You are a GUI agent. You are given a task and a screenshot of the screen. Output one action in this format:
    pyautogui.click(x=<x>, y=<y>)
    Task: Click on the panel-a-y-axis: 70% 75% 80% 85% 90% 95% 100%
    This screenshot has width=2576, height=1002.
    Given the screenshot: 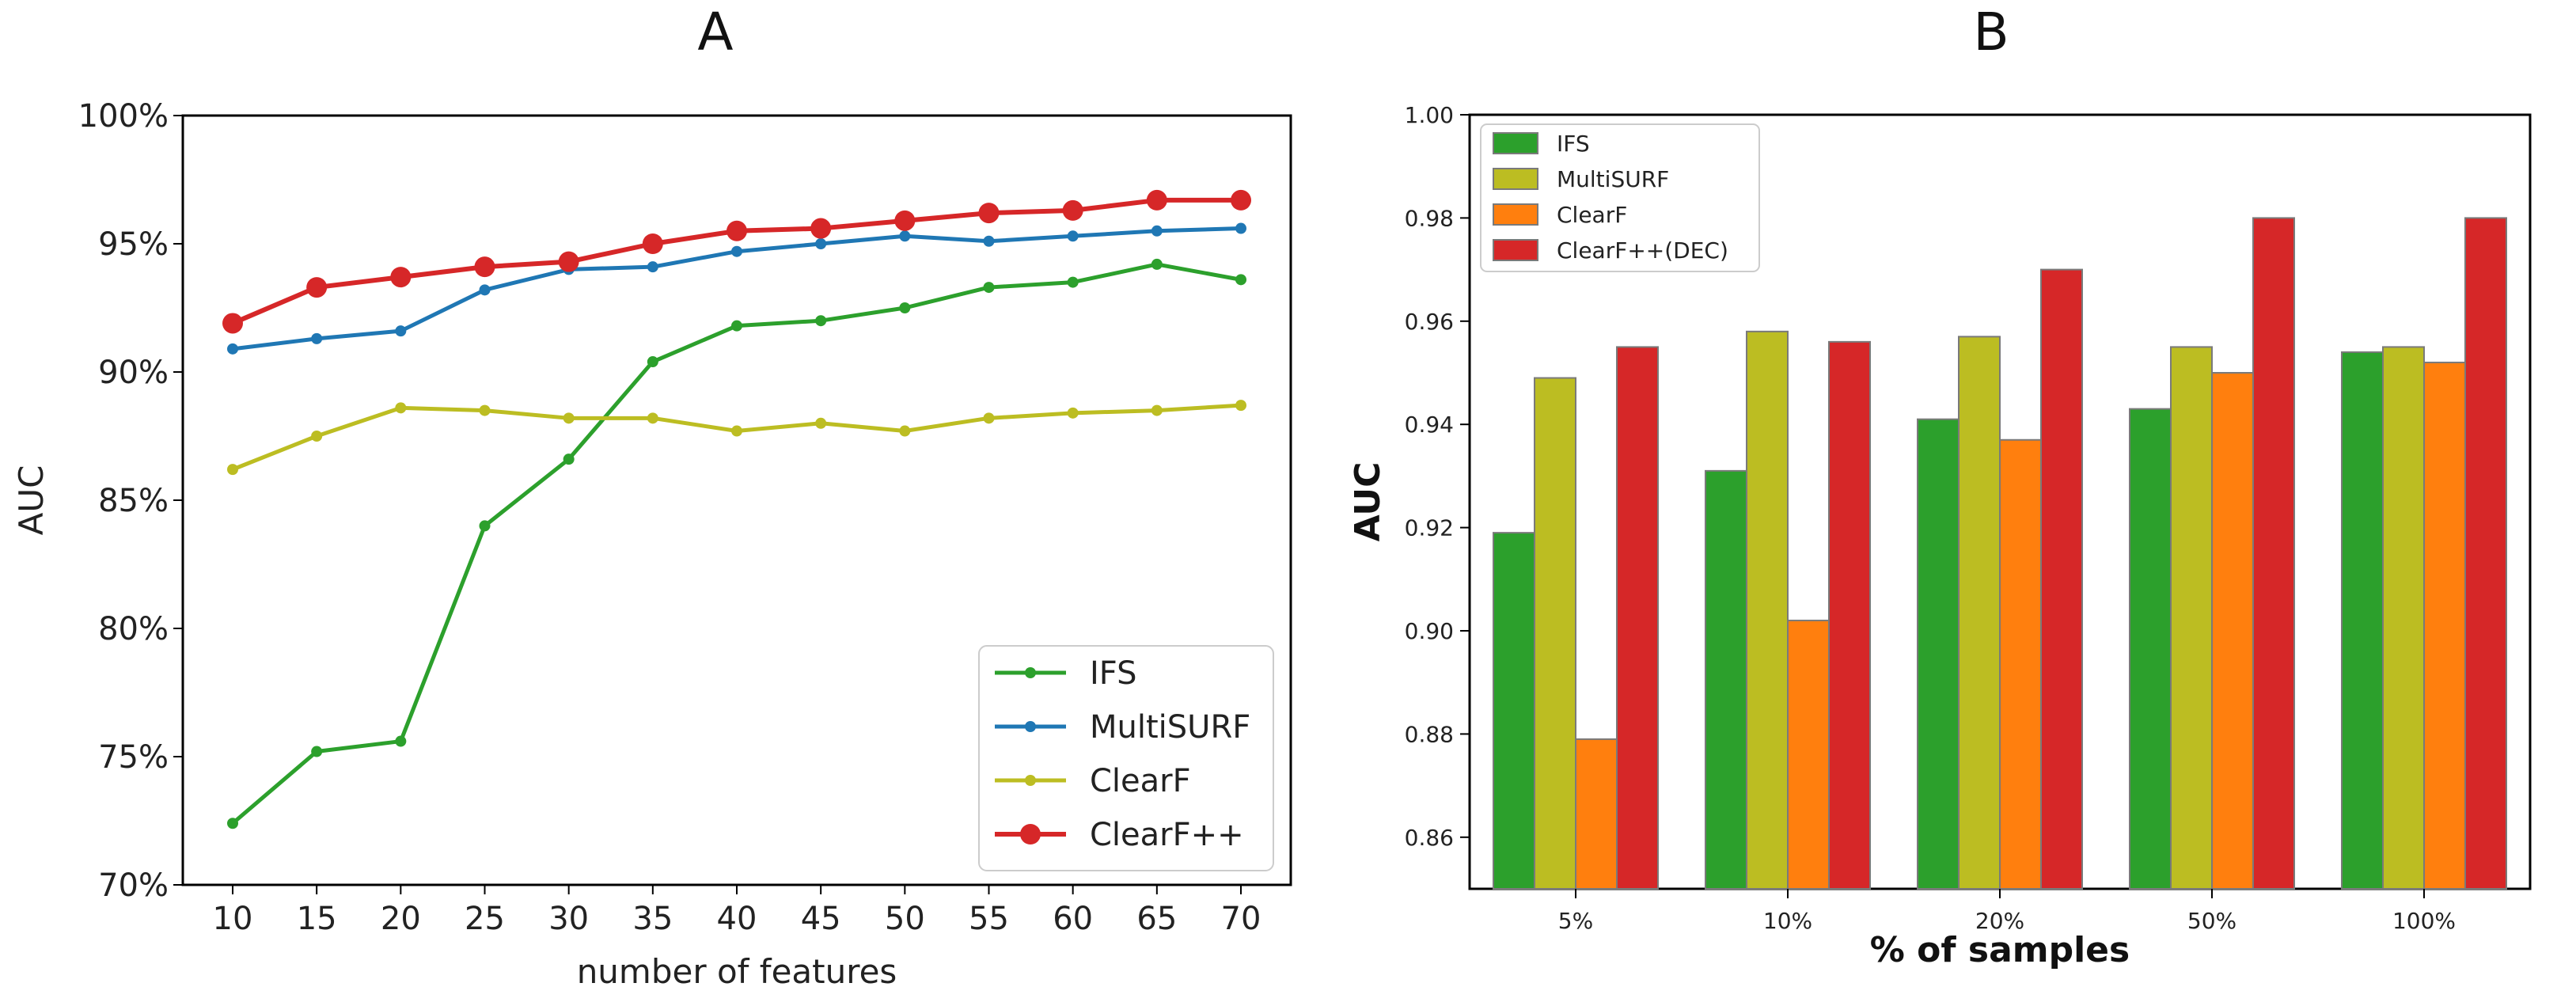 What is the action you would take?
    pyautogui.click(x=130, y=501)
    